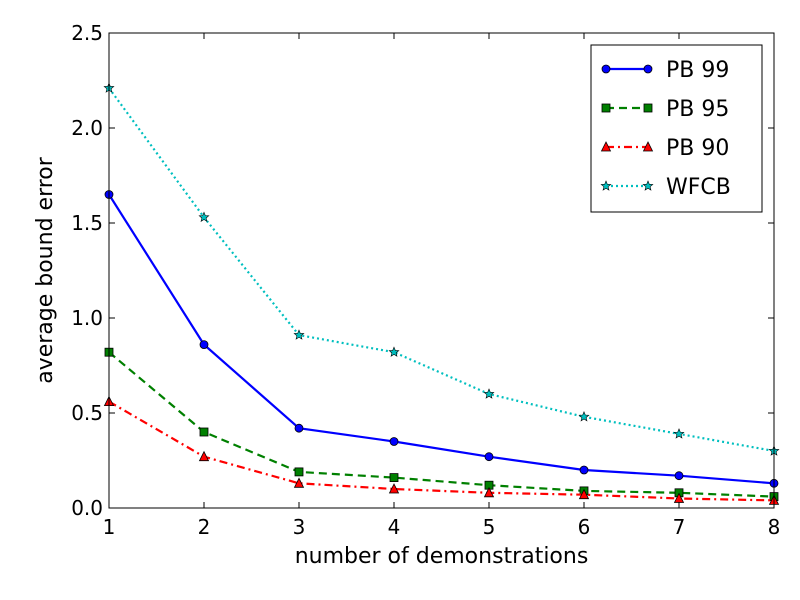 The height and width of the screenshot is (600, 800). Describe the element at coordinates (774, 527) in the screenshot. I see `x-tick-label: 8` at that location.